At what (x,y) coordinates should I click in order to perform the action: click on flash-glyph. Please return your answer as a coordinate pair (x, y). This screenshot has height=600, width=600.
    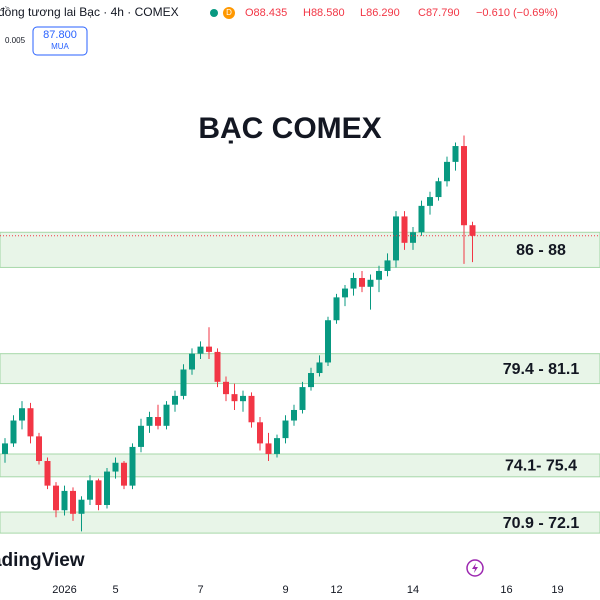
    Looking at the image, I should click on (475, 568).